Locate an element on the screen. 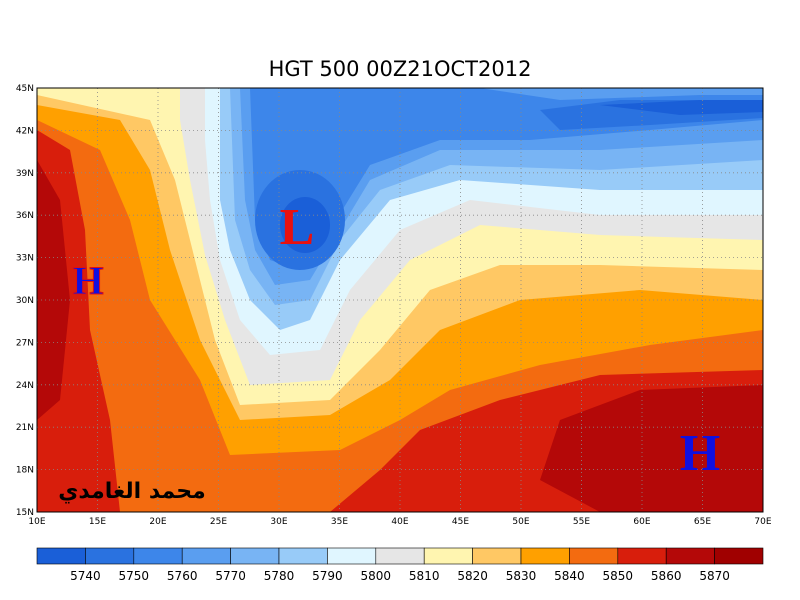 The image size is (800, 600). lon-tick-label: 55E is located at coordinates (581, 522).